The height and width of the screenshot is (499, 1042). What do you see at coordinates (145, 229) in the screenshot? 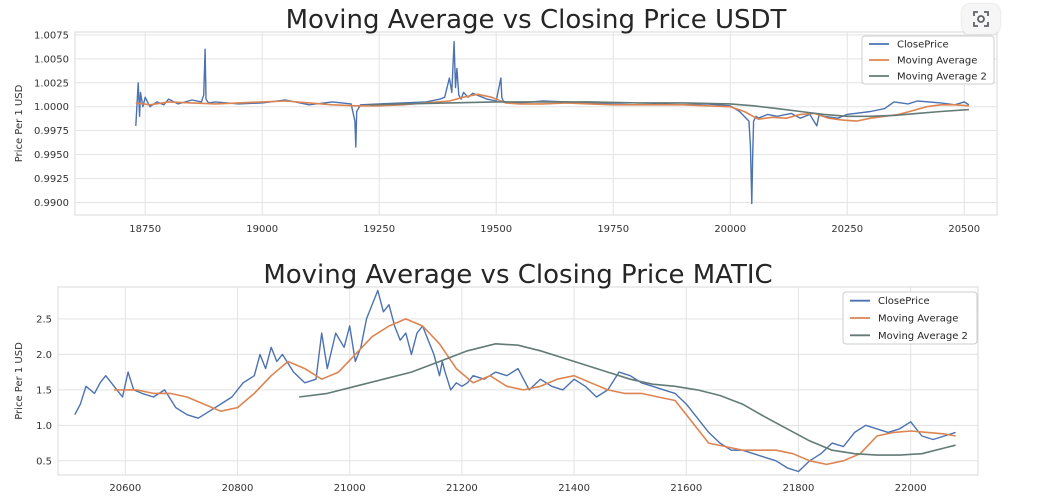
I see `x-tick-label: 18750` at bounding box center [145, 229].